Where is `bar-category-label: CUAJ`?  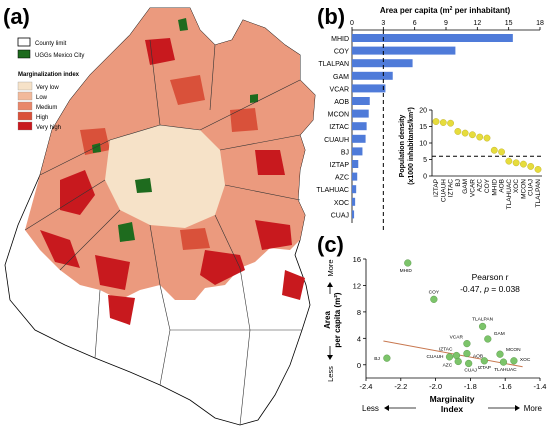
bar-category-label: CUAJ is located at coordinates (340, 215).